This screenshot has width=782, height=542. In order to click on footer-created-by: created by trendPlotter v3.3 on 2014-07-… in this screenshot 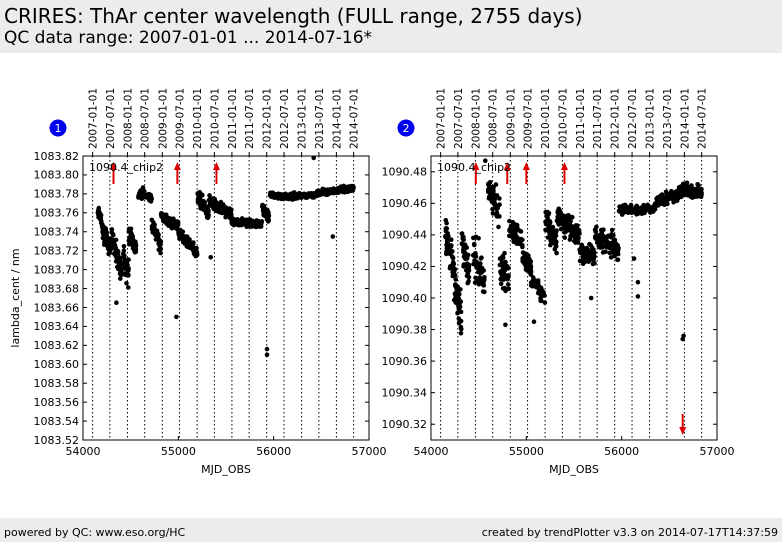, I will do `click(629, 532)`.